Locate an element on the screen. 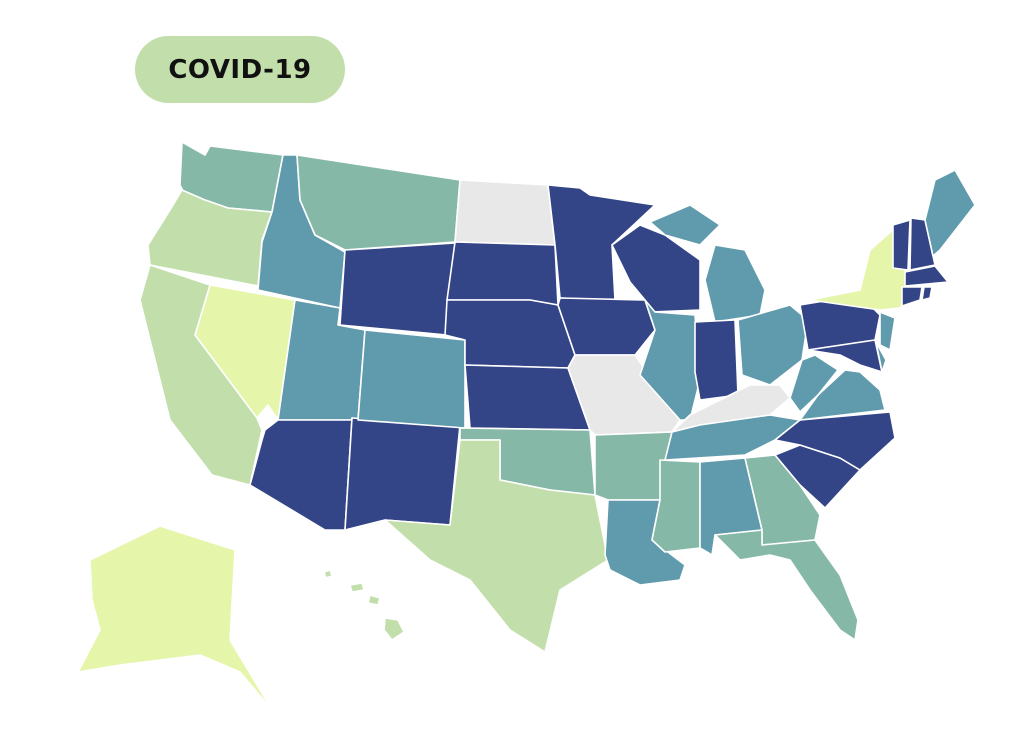 This screenshot has width=1024, height=731. badge: COVID-19 is located at coordinates (240, 69).